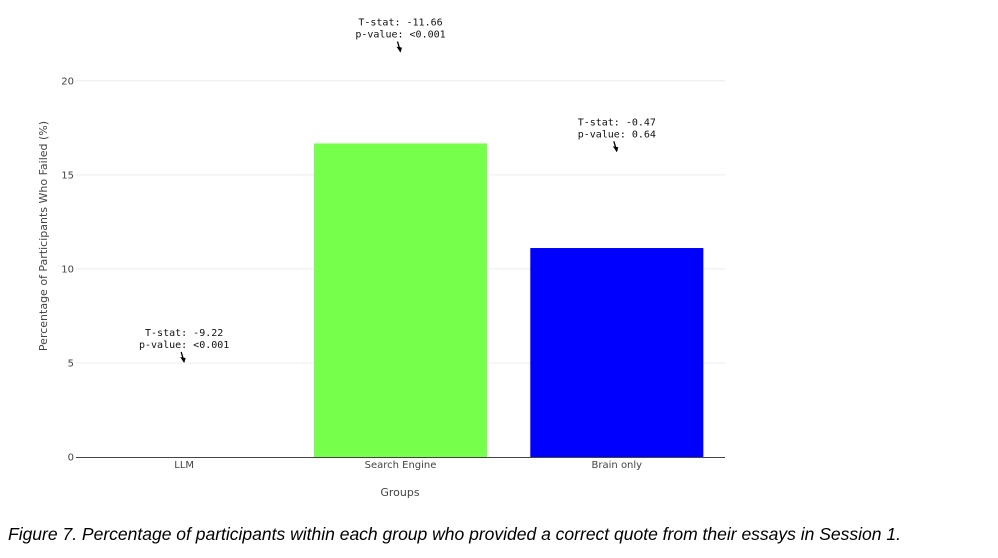 This screenshot has height=558, width=998. I want to click on y-tick-label: 20, so click(67, 81).